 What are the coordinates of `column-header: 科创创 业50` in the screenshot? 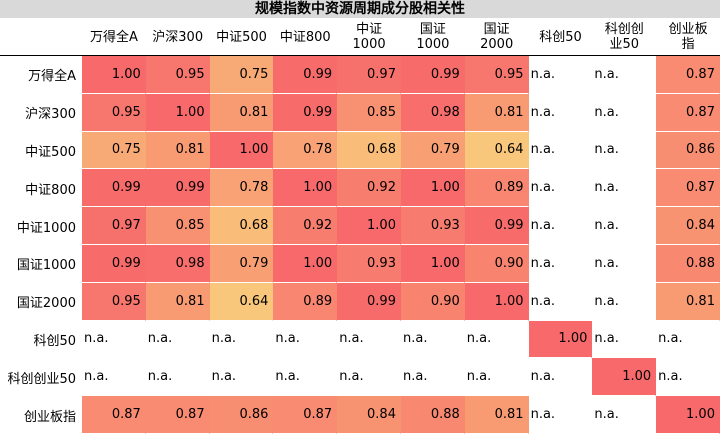 It's located at (624, 37).